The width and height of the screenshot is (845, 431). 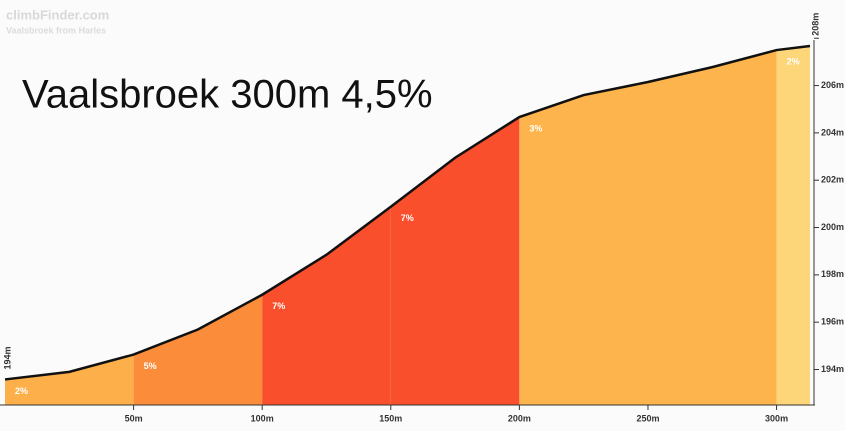 What do you see at coordinates (134, 418) in the screenshot?
I see `x-tick-label: 50m` at bounding box center [134, 418].